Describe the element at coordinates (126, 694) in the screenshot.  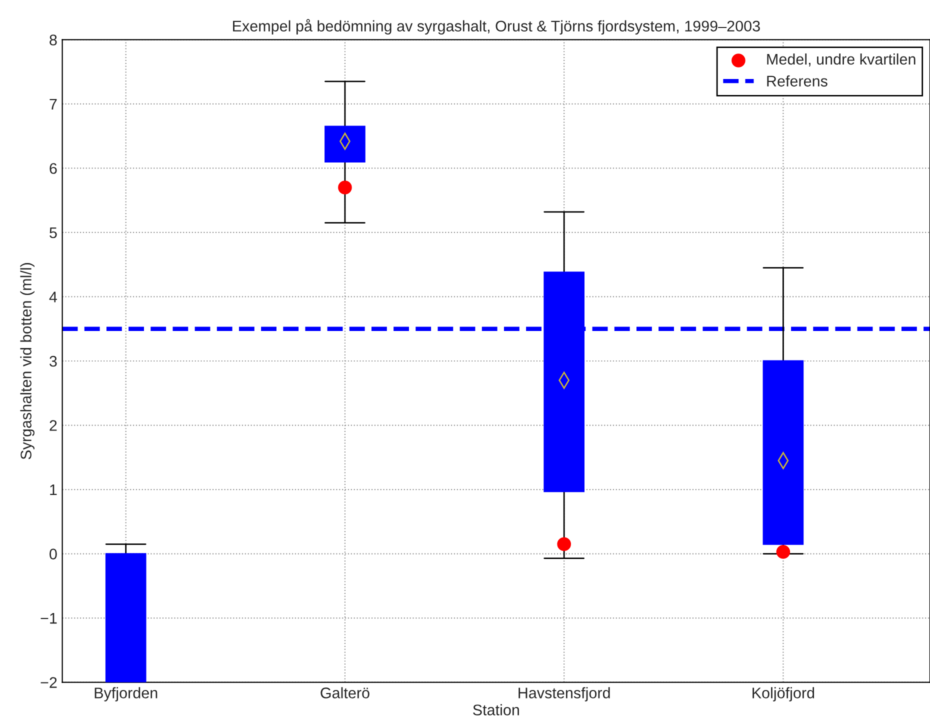
I see `x-tick-label: Byfjorden` at that location.